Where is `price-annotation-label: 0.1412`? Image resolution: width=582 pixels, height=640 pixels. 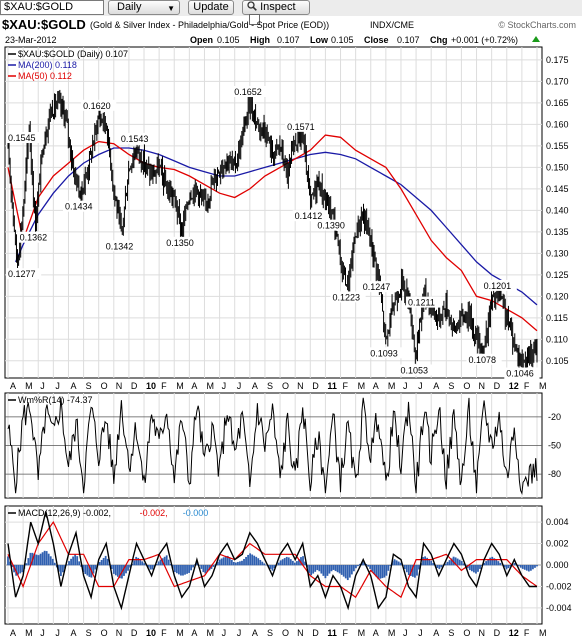 price-annotation-label: 0.1412 is located at coordinates (309, 216).